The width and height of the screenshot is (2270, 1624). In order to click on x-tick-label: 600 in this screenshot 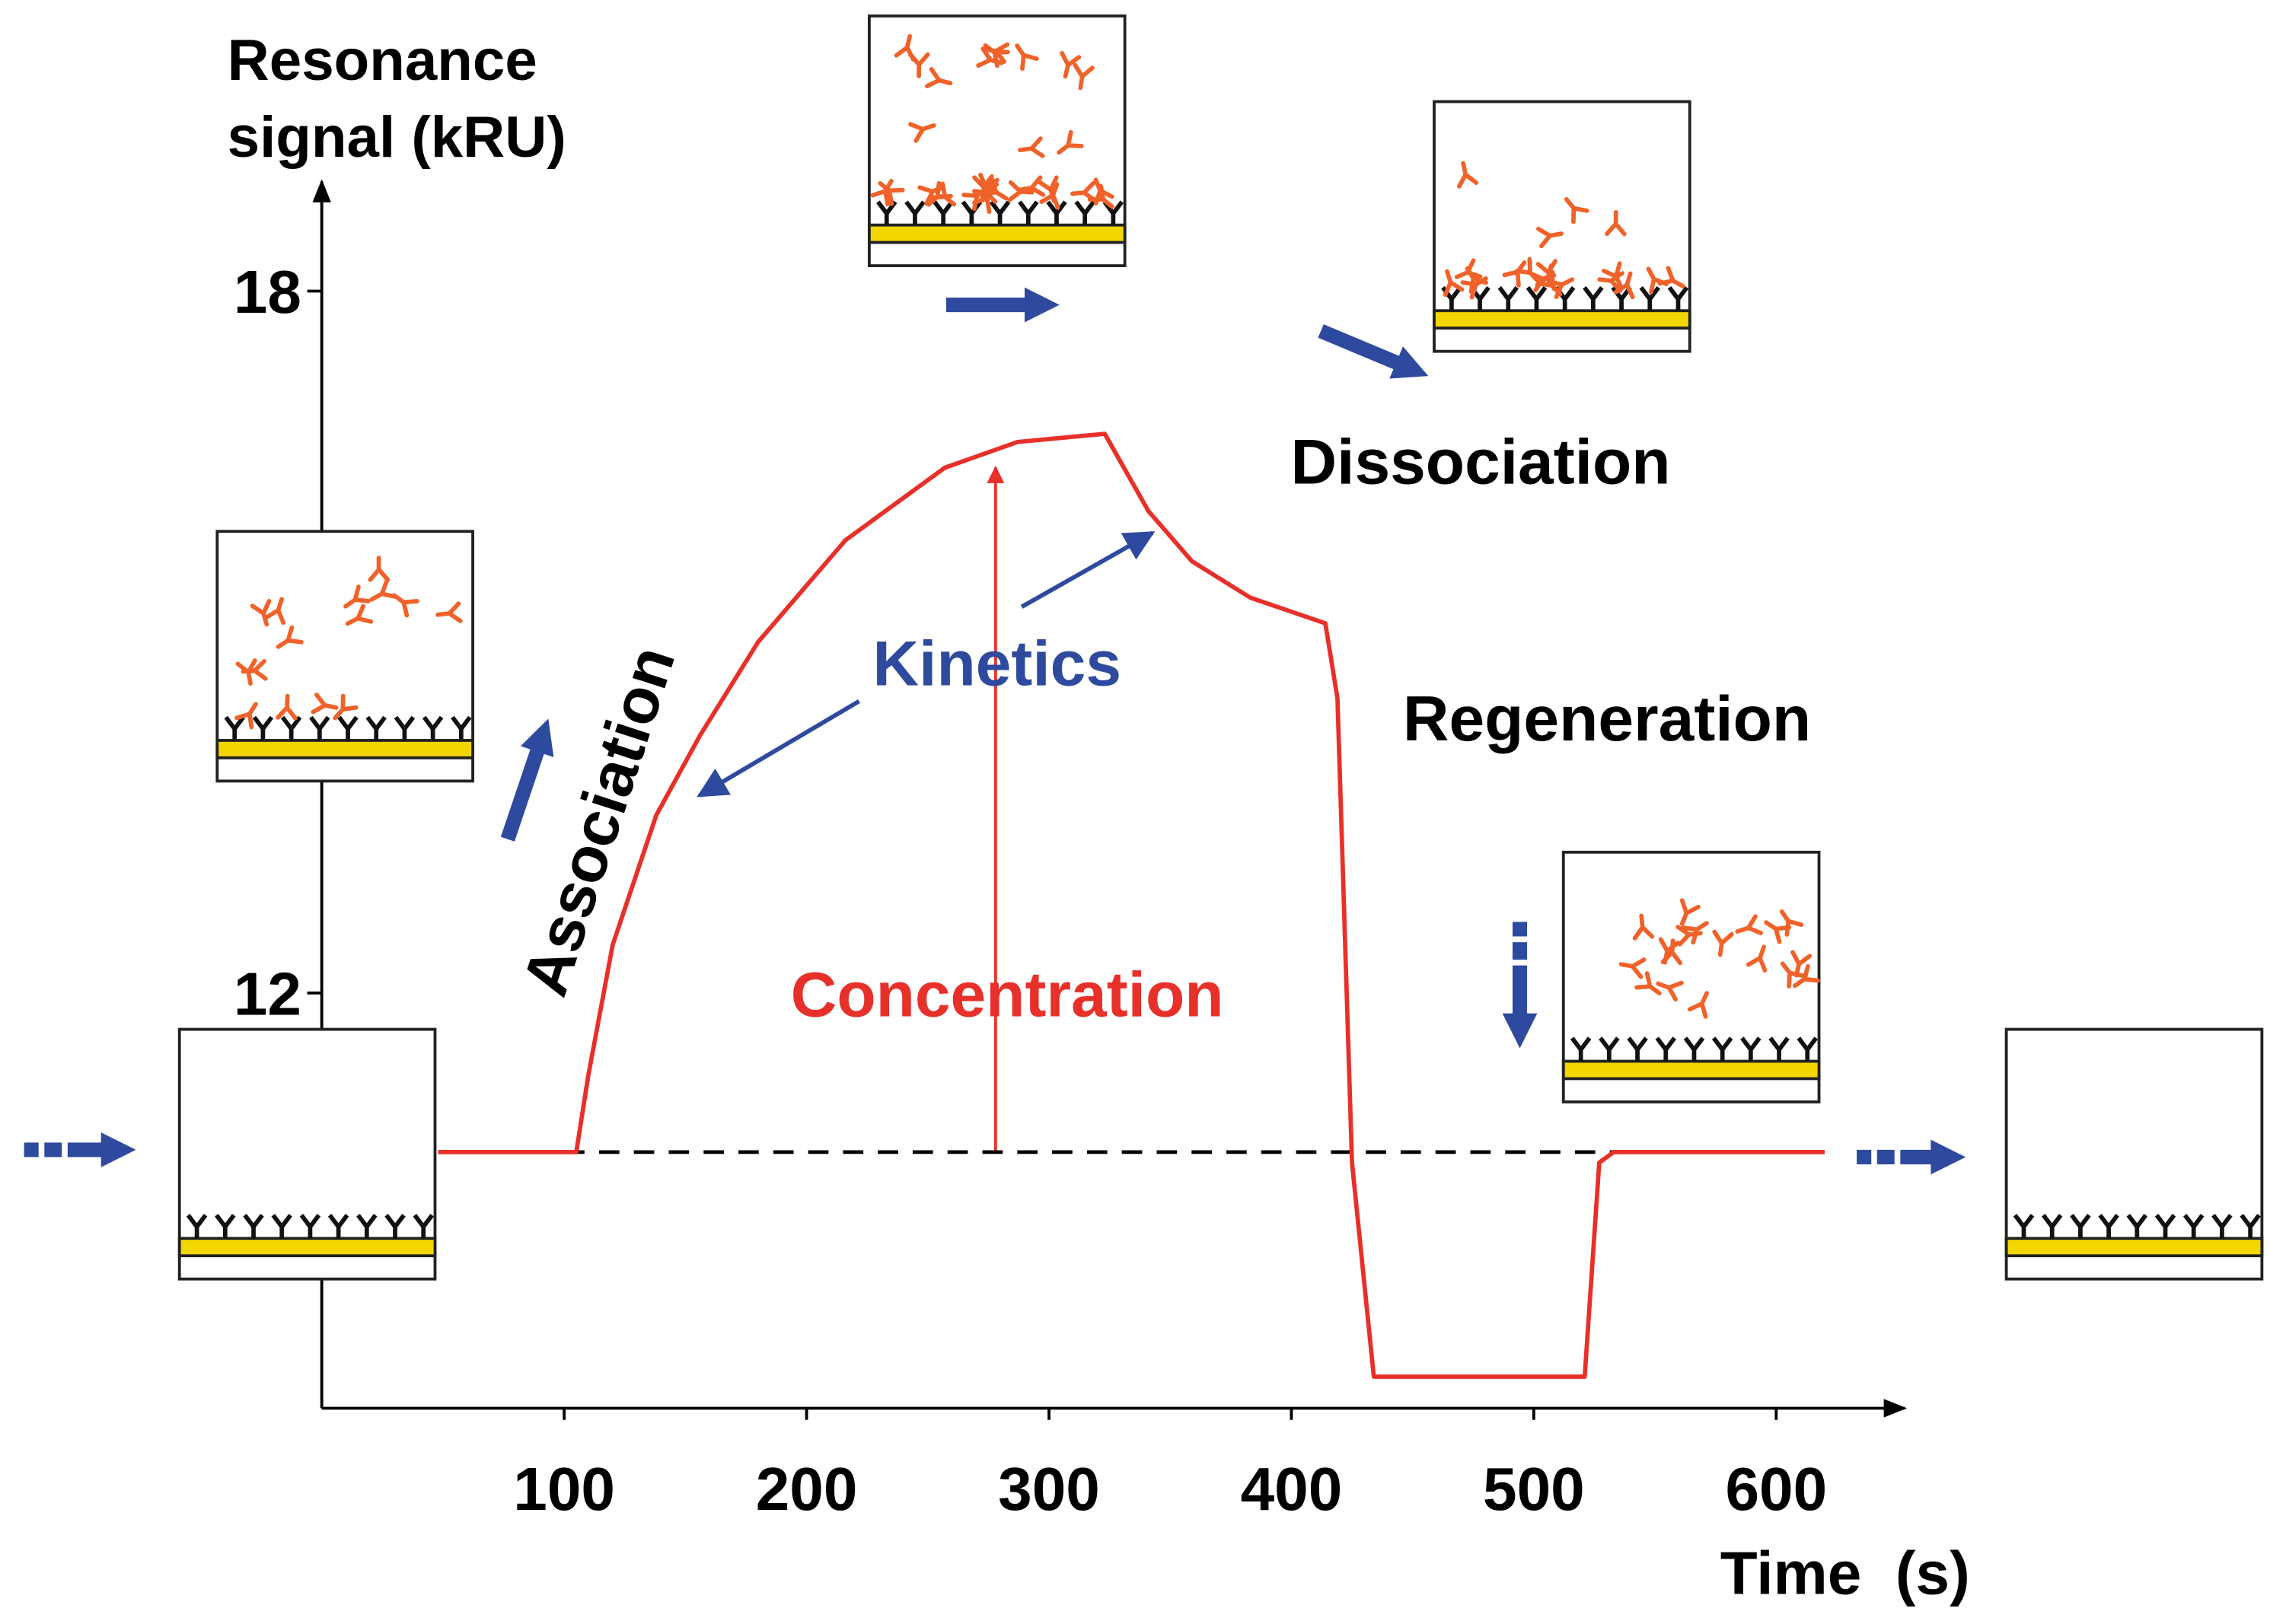, I will do `click(1776, 1488)`.